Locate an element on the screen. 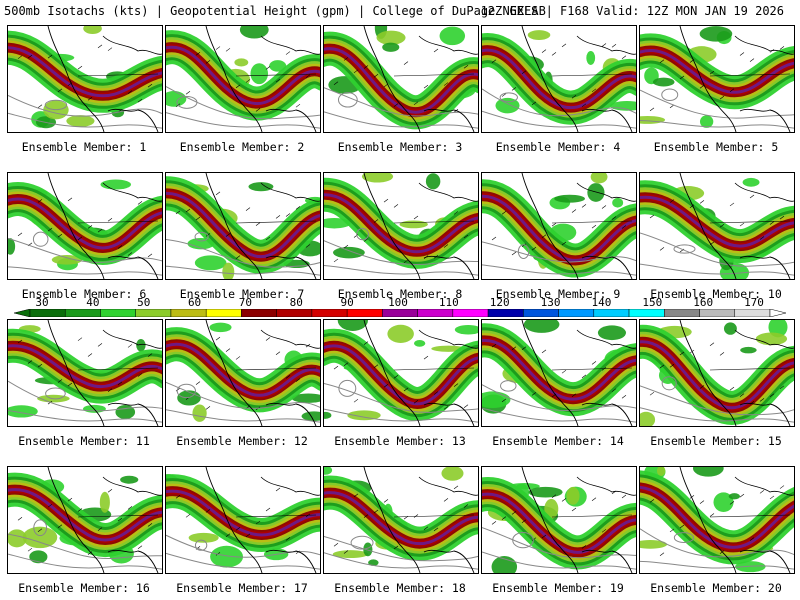  ensemble-member-label: Ensemble Member: 19 is located at coordinates (558, 588).